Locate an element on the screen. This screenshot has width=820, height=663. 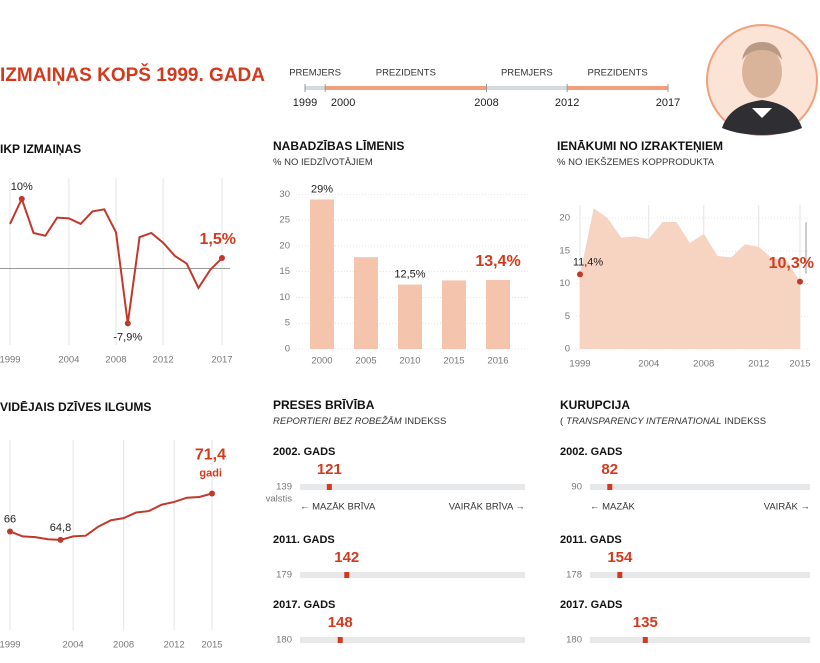
page-title: IZMAIŅAS KOPŠ 1999. GADA is located at coordinates (132, 75).